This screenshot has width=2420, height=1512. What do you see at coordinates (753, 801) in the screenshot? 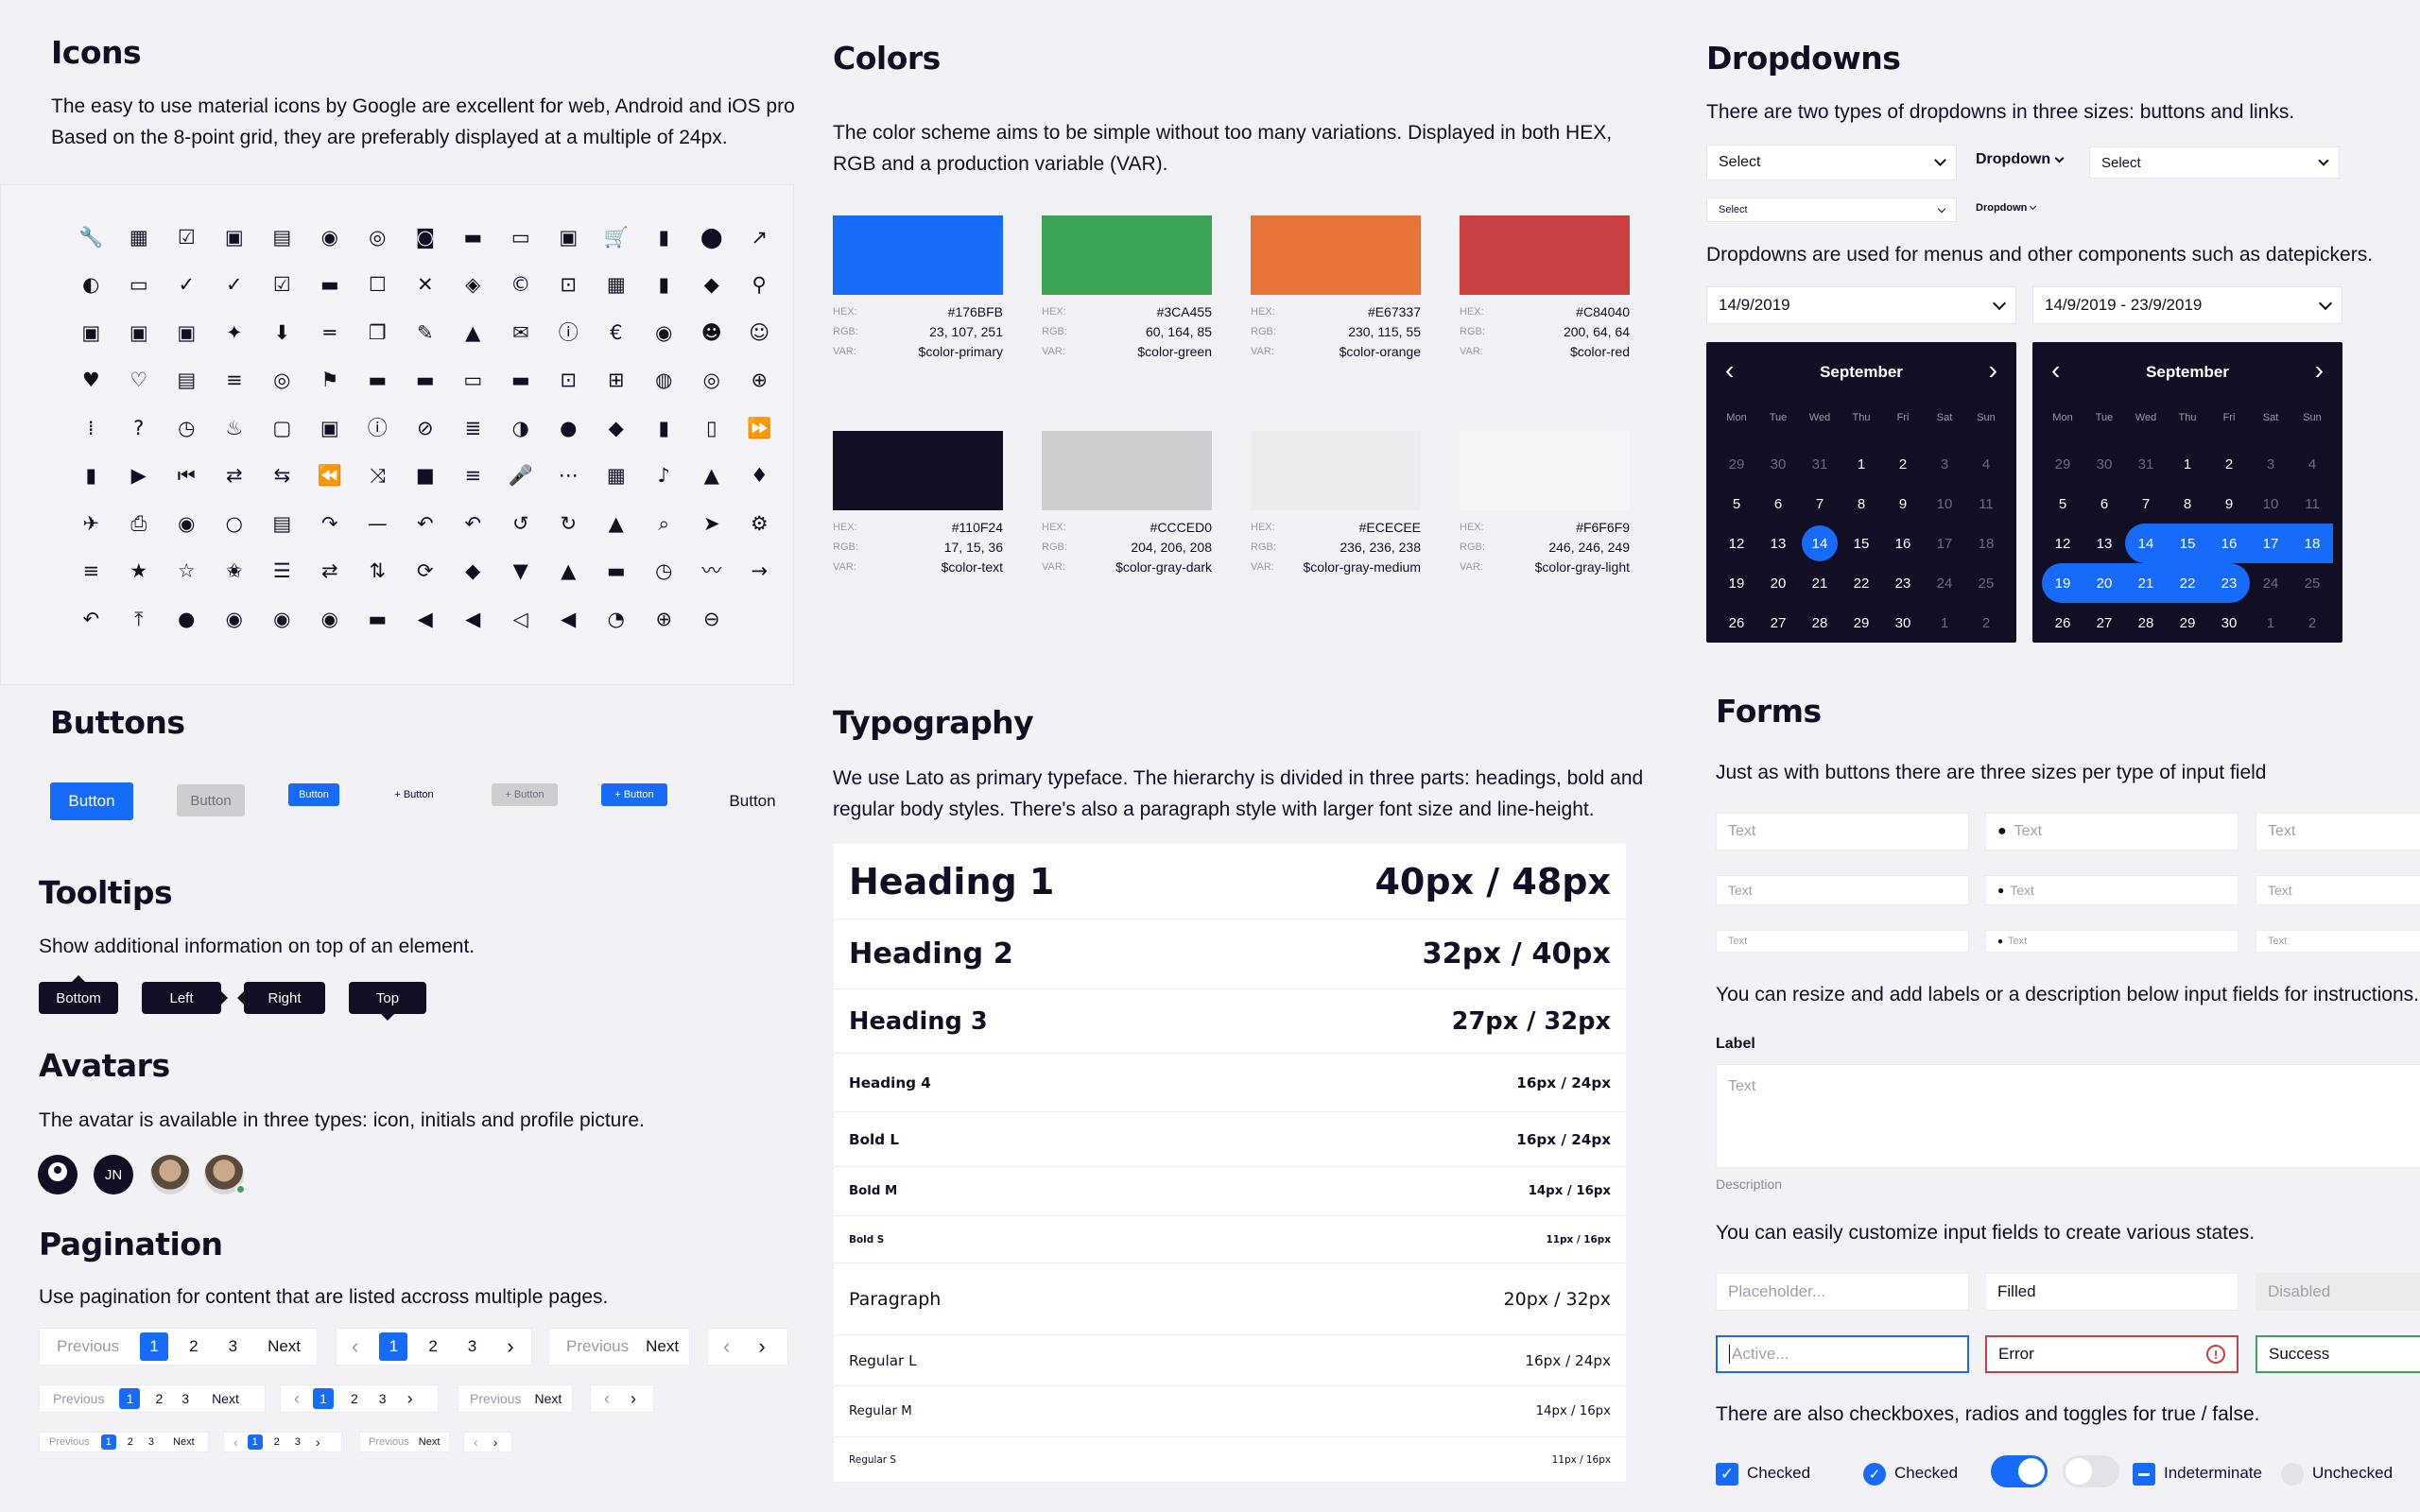
I see `text-button: Button` at bounding box center [753, 801].